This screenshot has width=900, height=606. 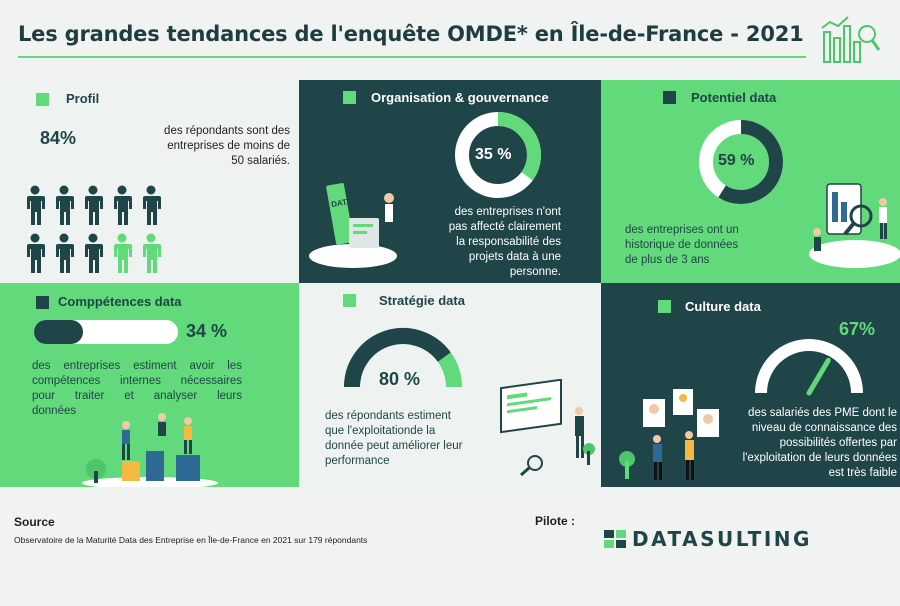 What do you see at coordinates (857, 329) in the screenshot?
I see `stat-value: 67%` at bounding box center [857, 329].